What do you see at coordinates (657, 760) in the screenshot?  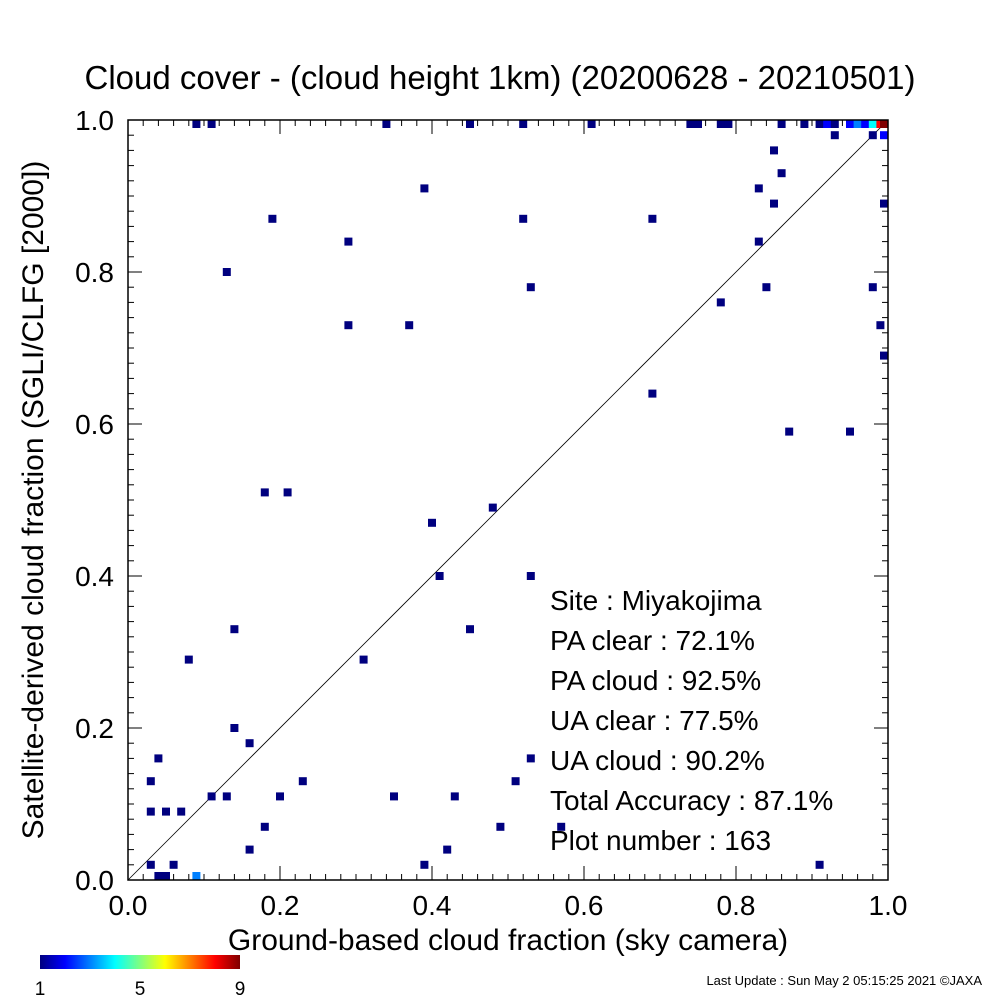 I see `stats-line: UA cloud : 90.2%` at bounding box center [657, 760].